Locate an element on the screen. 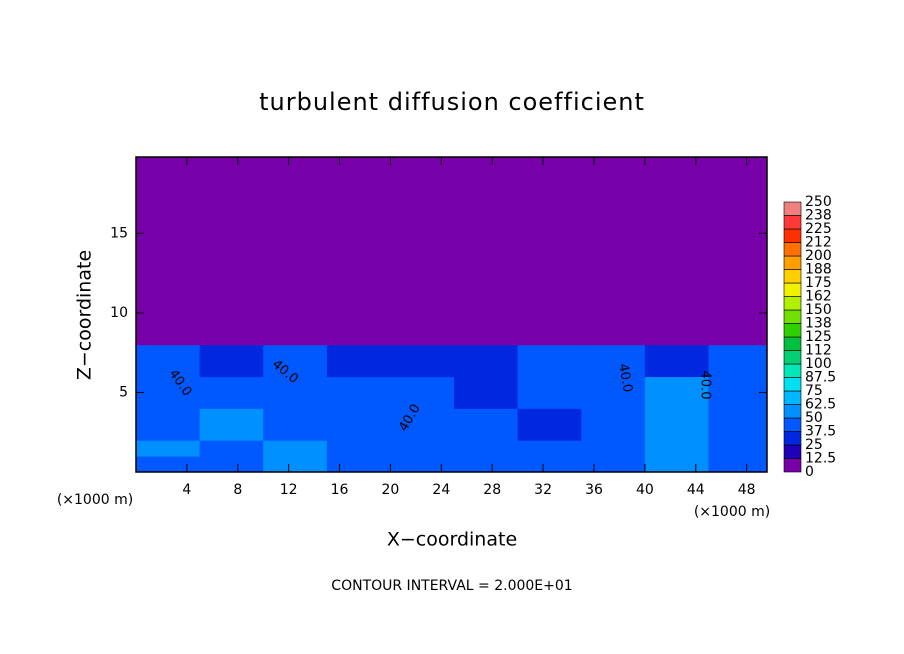 This screenshot has height=654, width=904. colorbar-label: 162 is located at coordinates (818, 297).